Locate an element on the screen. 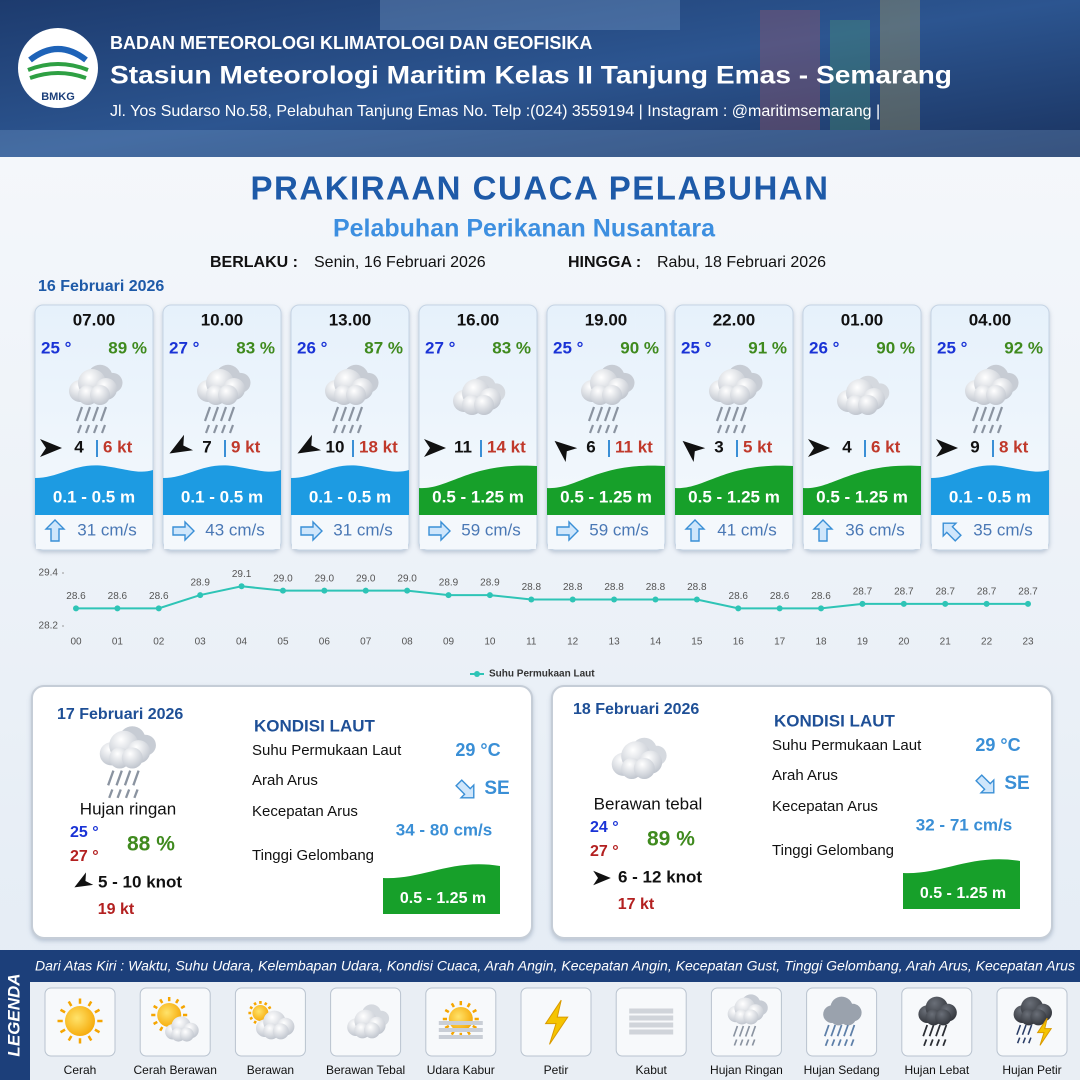 This screenshot has width=1080, height=1080. sea-label: Arah Arus is located at coordinates (285, 780).